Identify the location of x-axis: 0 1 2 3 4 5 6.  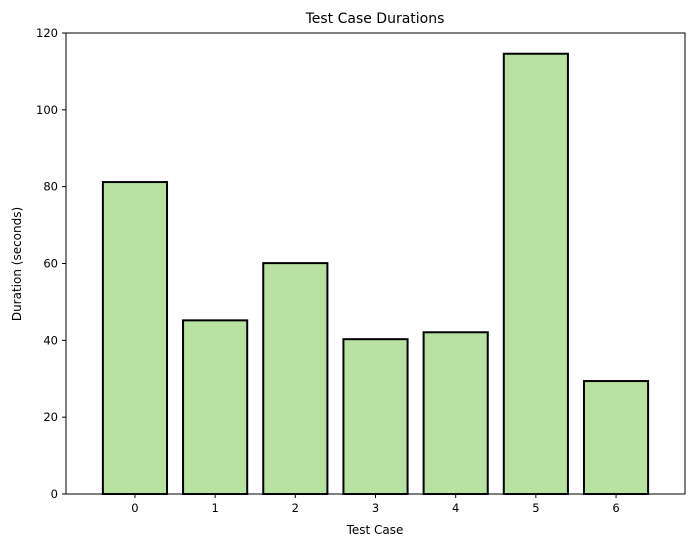
(375, 504).